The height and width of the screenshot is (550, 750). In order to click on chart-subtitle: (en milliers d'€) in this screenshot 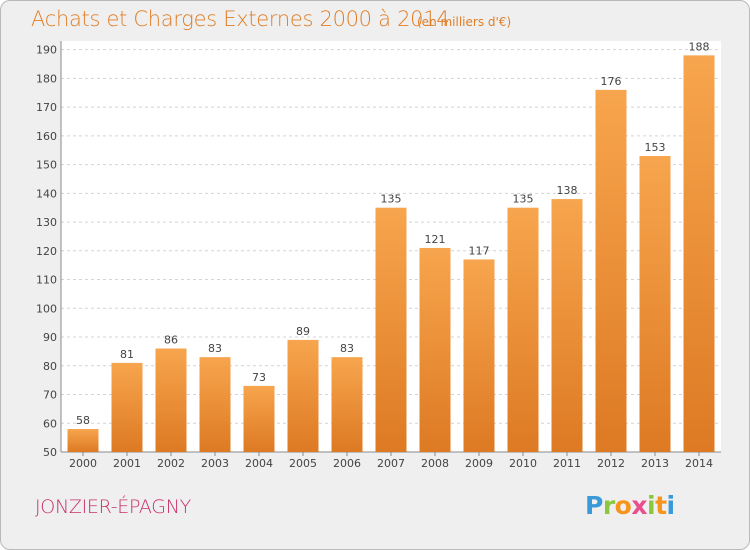, I will do `click(464, 22)`.